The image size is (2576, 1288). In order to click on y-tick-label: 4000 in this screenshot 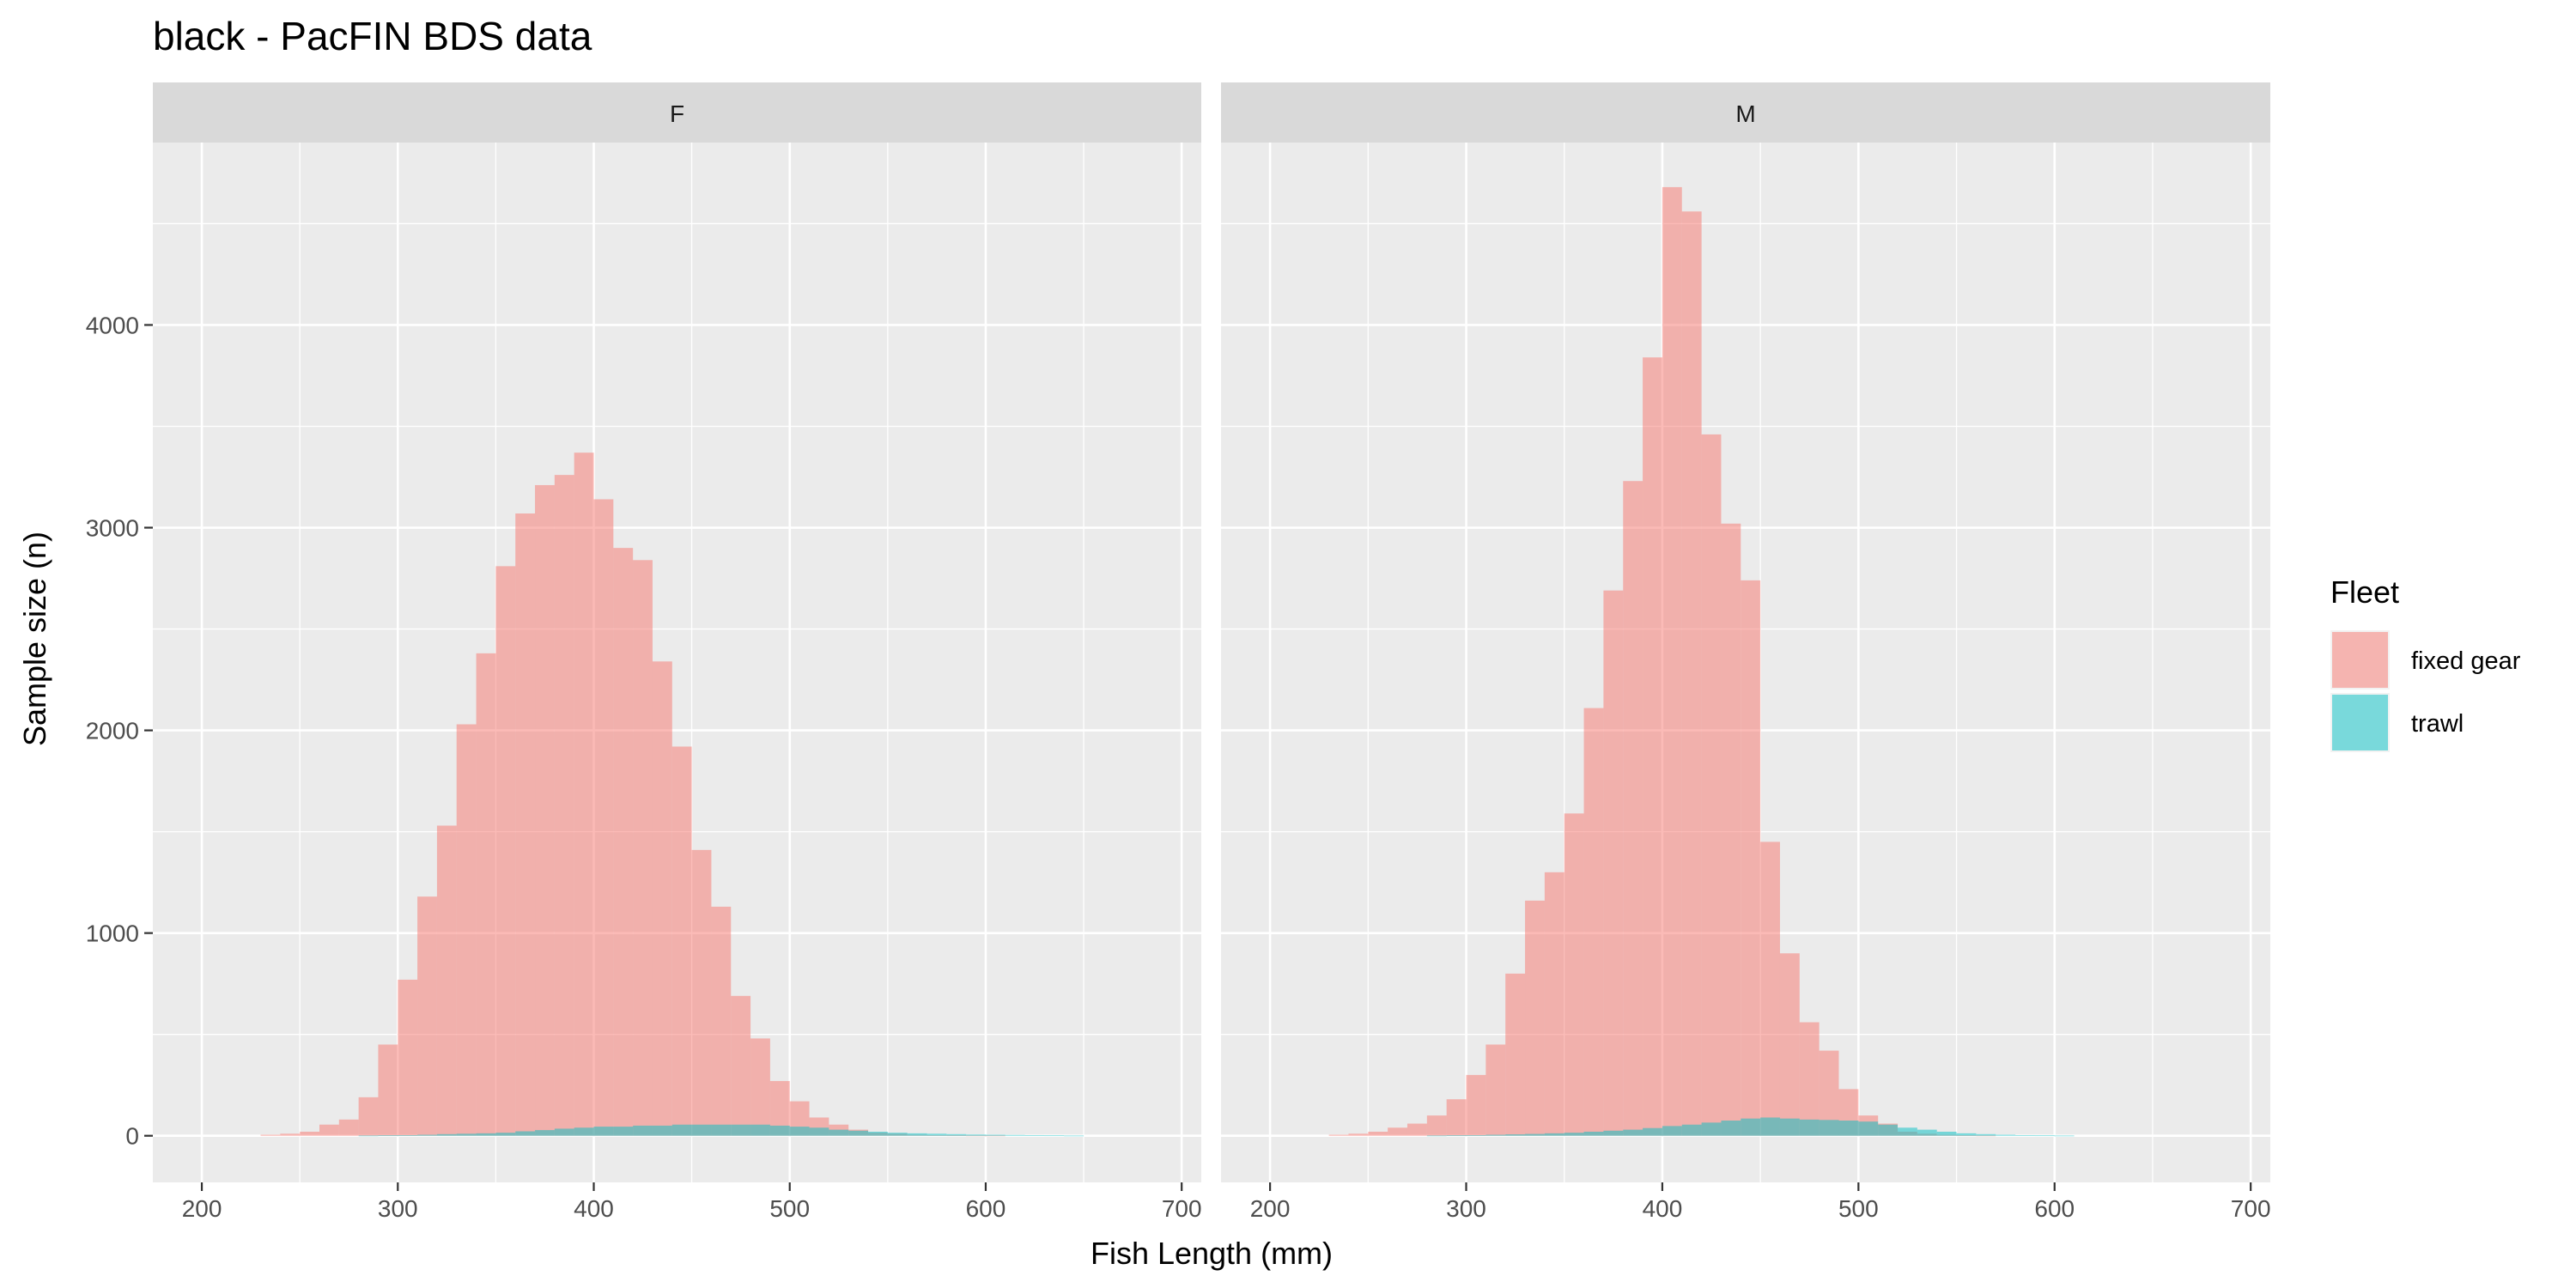, I will do `click(112, 325)`.